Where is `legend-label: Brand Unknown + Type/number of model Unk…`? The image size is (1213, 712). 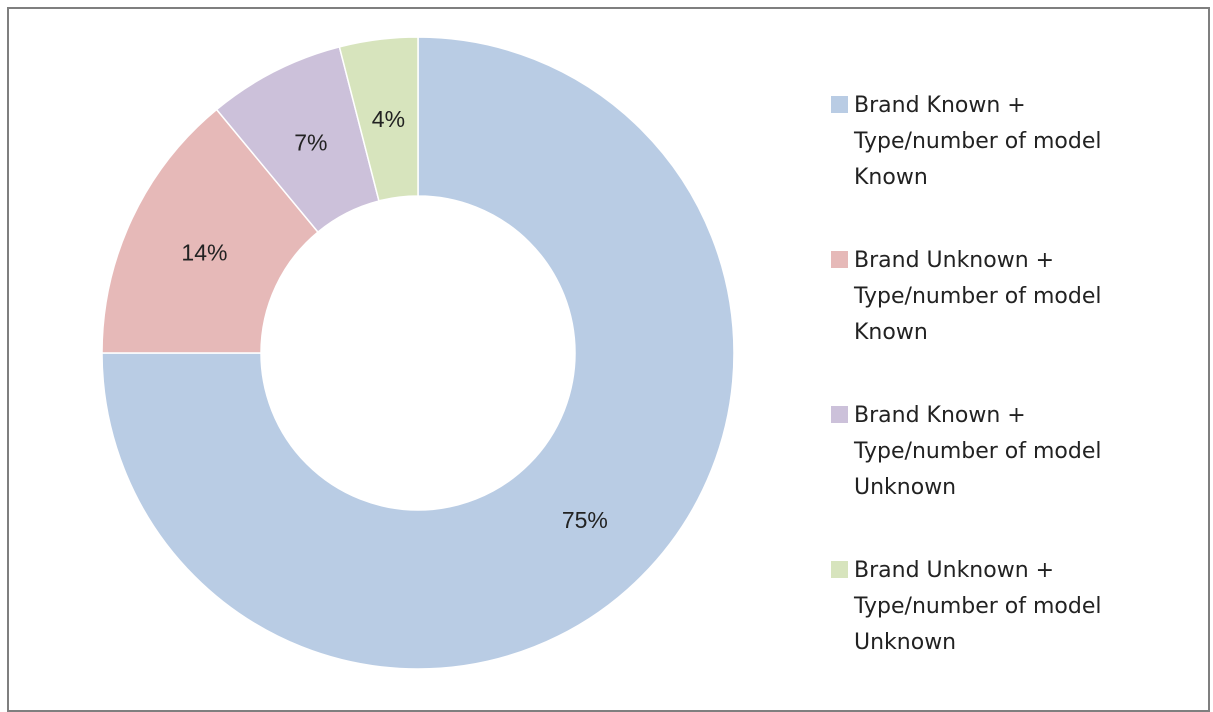 legend-label: Brand Unknown + Type/number of model Unk… is located at coordinates (978, 606).